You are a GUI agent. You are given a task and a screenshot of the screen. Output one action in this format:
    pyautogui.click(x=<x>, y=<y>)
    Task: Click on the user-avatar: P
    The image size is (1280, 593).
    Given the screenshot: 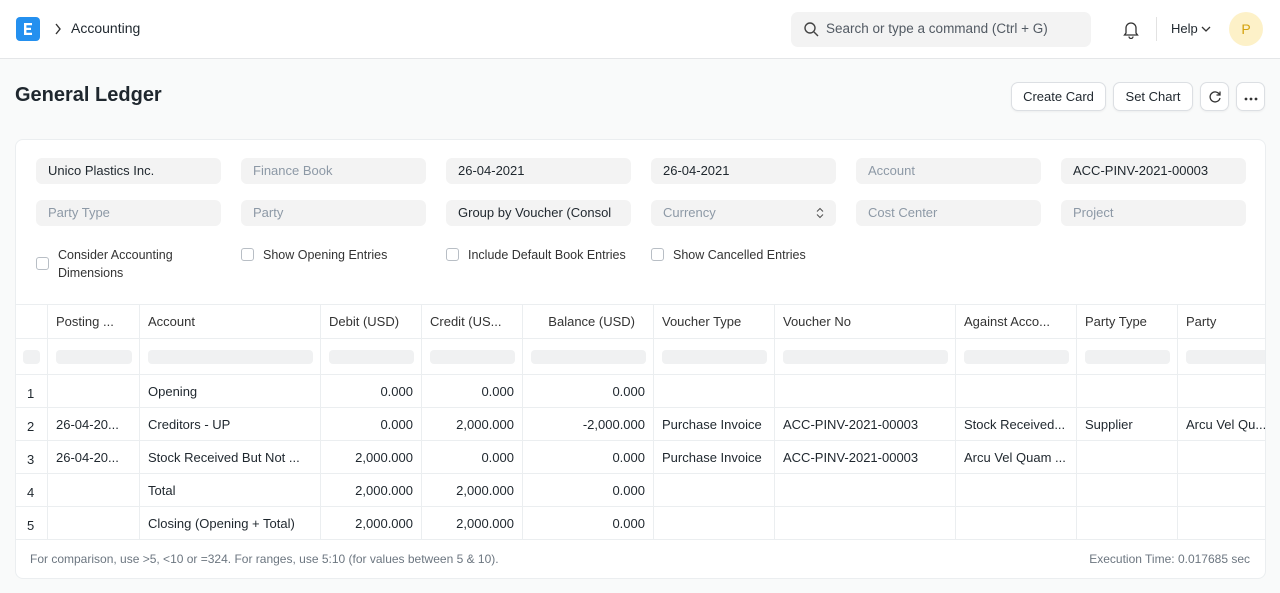 What is the action you would take?
    pyautogui.click(x=1246, y=29)
    